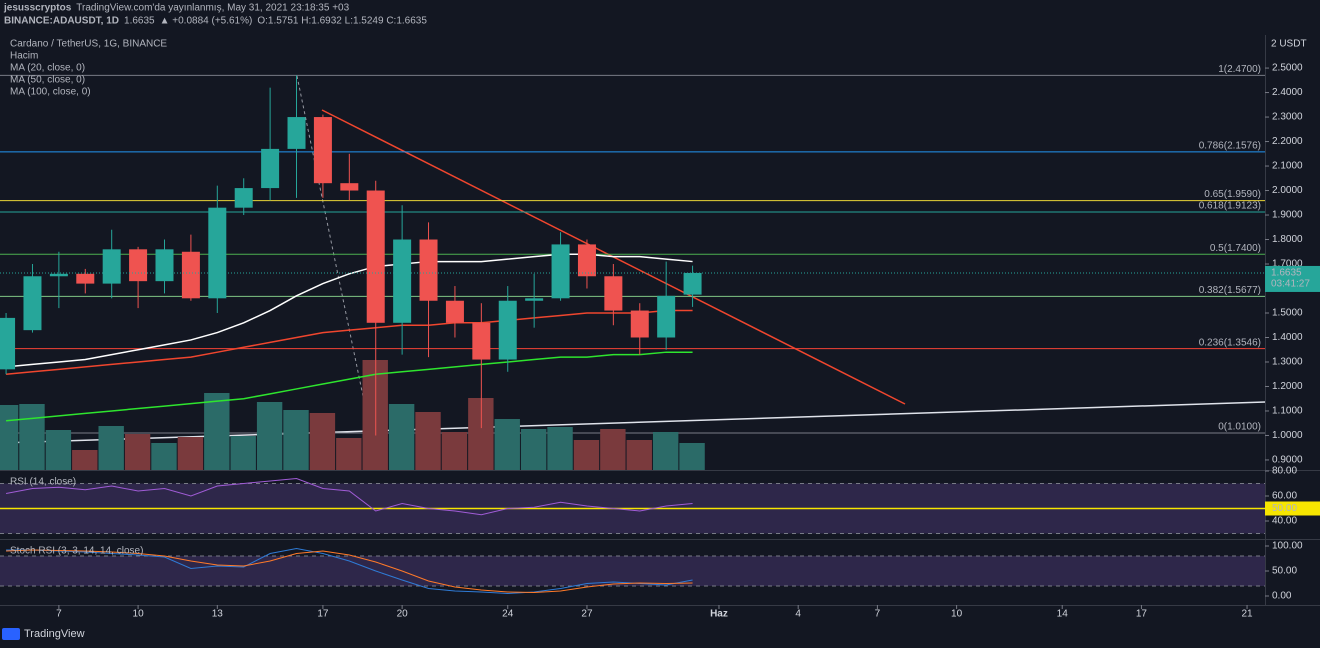 This screenshot has width=1320, height=648. Describe the element at coordinates (1287, 239) in the screenshot. I see `y-tick-label: 1.8000` at that location.